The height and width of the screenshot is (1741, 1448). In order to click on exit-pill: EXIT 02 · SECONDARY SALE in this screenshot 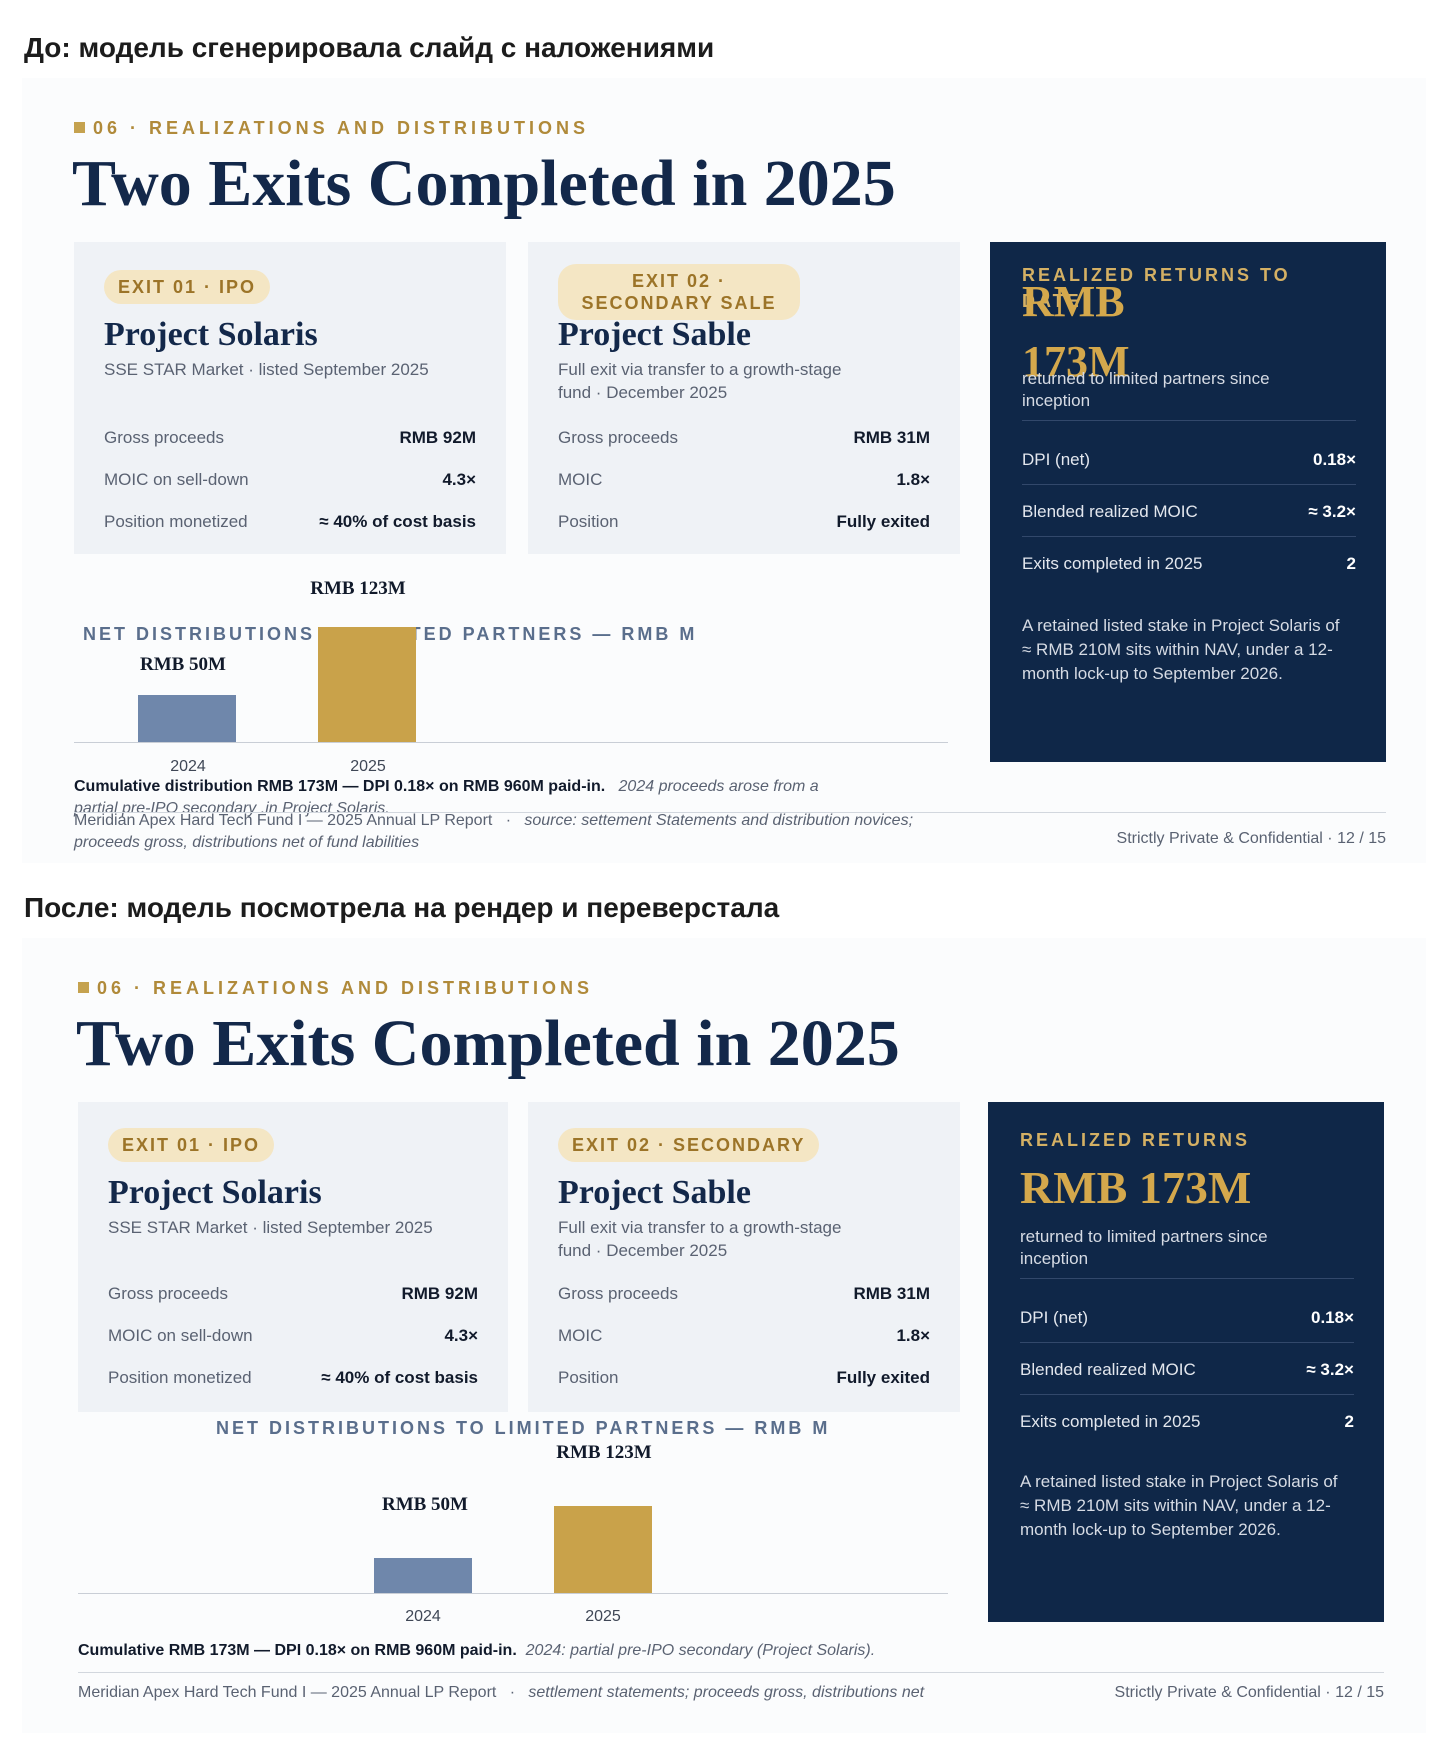, I will do `click(679, 292)`.